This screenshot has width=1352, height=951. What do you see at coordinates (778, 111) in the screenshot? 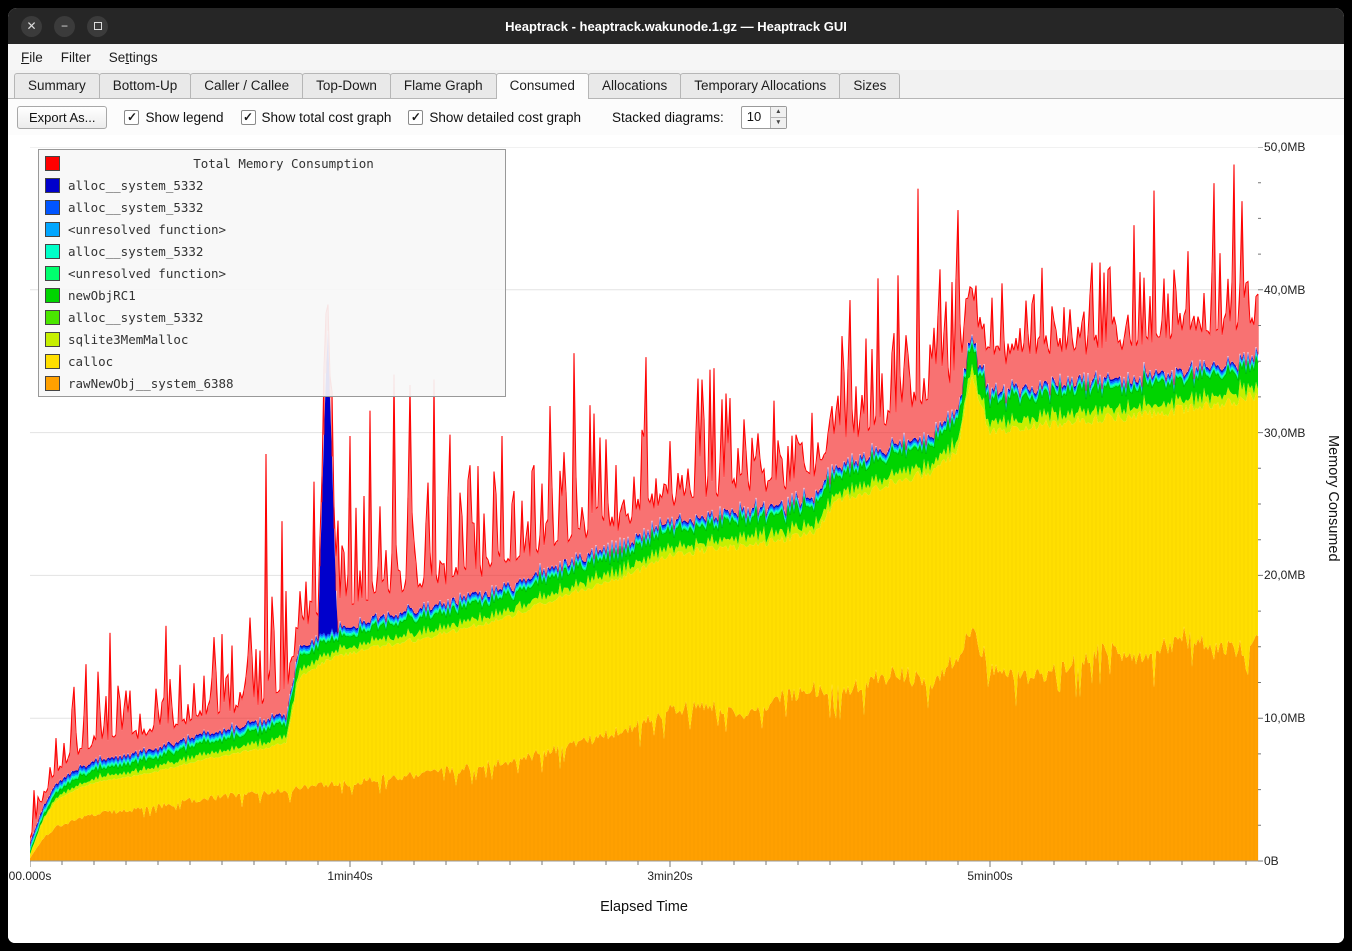
I see `spinbox-up-arrow: ▲` at bounding box center [778, 111].